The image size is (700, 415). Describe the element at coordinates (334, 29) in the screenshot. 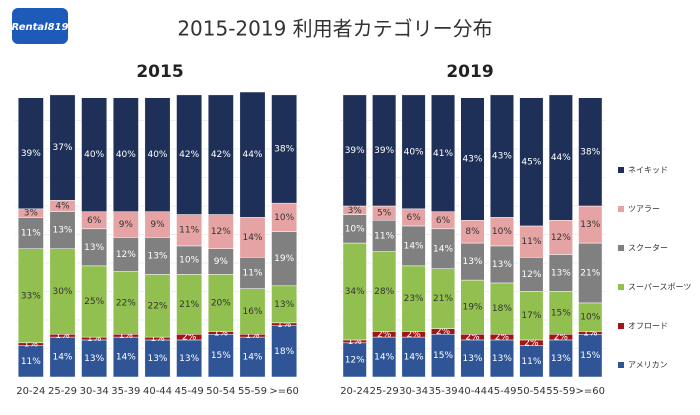

I see `page-title: 2015-2019 利用者カテゴリー分布` at that location.